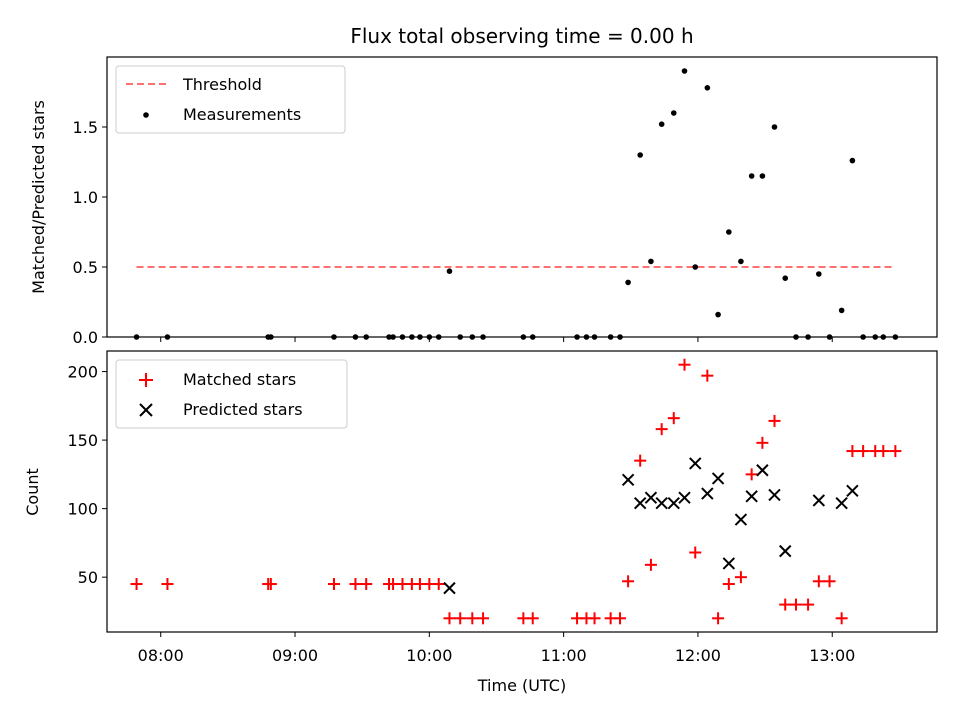 This screenshot has width=960, height=720. Describe the element at coordinates (32, 492) in the screenshot. I see `count-y-axis-label: Count` at that location.